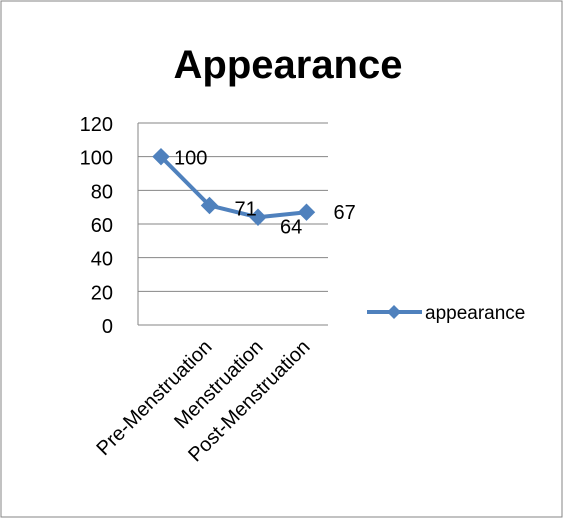 The image size is (563, 523). I want to click on y-tick-label: 60, so click(102, 226).